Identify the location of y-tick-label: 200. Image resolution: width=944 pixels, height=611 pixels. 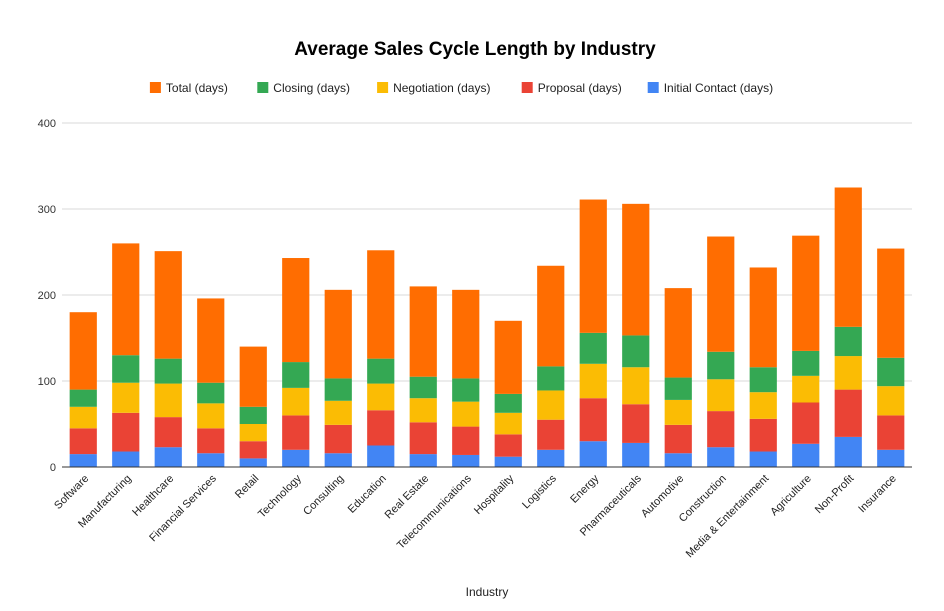
(47, 296).